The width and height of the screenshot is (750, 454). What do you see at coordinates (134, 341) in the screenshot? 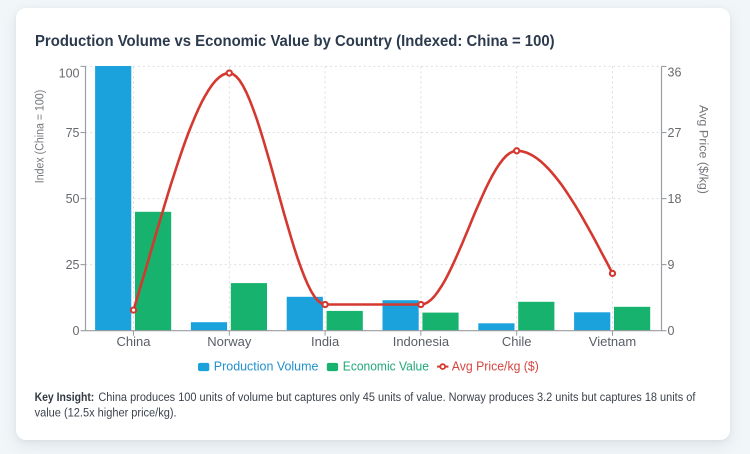
I see `svg-text: China` at bounding box center [134, 341].